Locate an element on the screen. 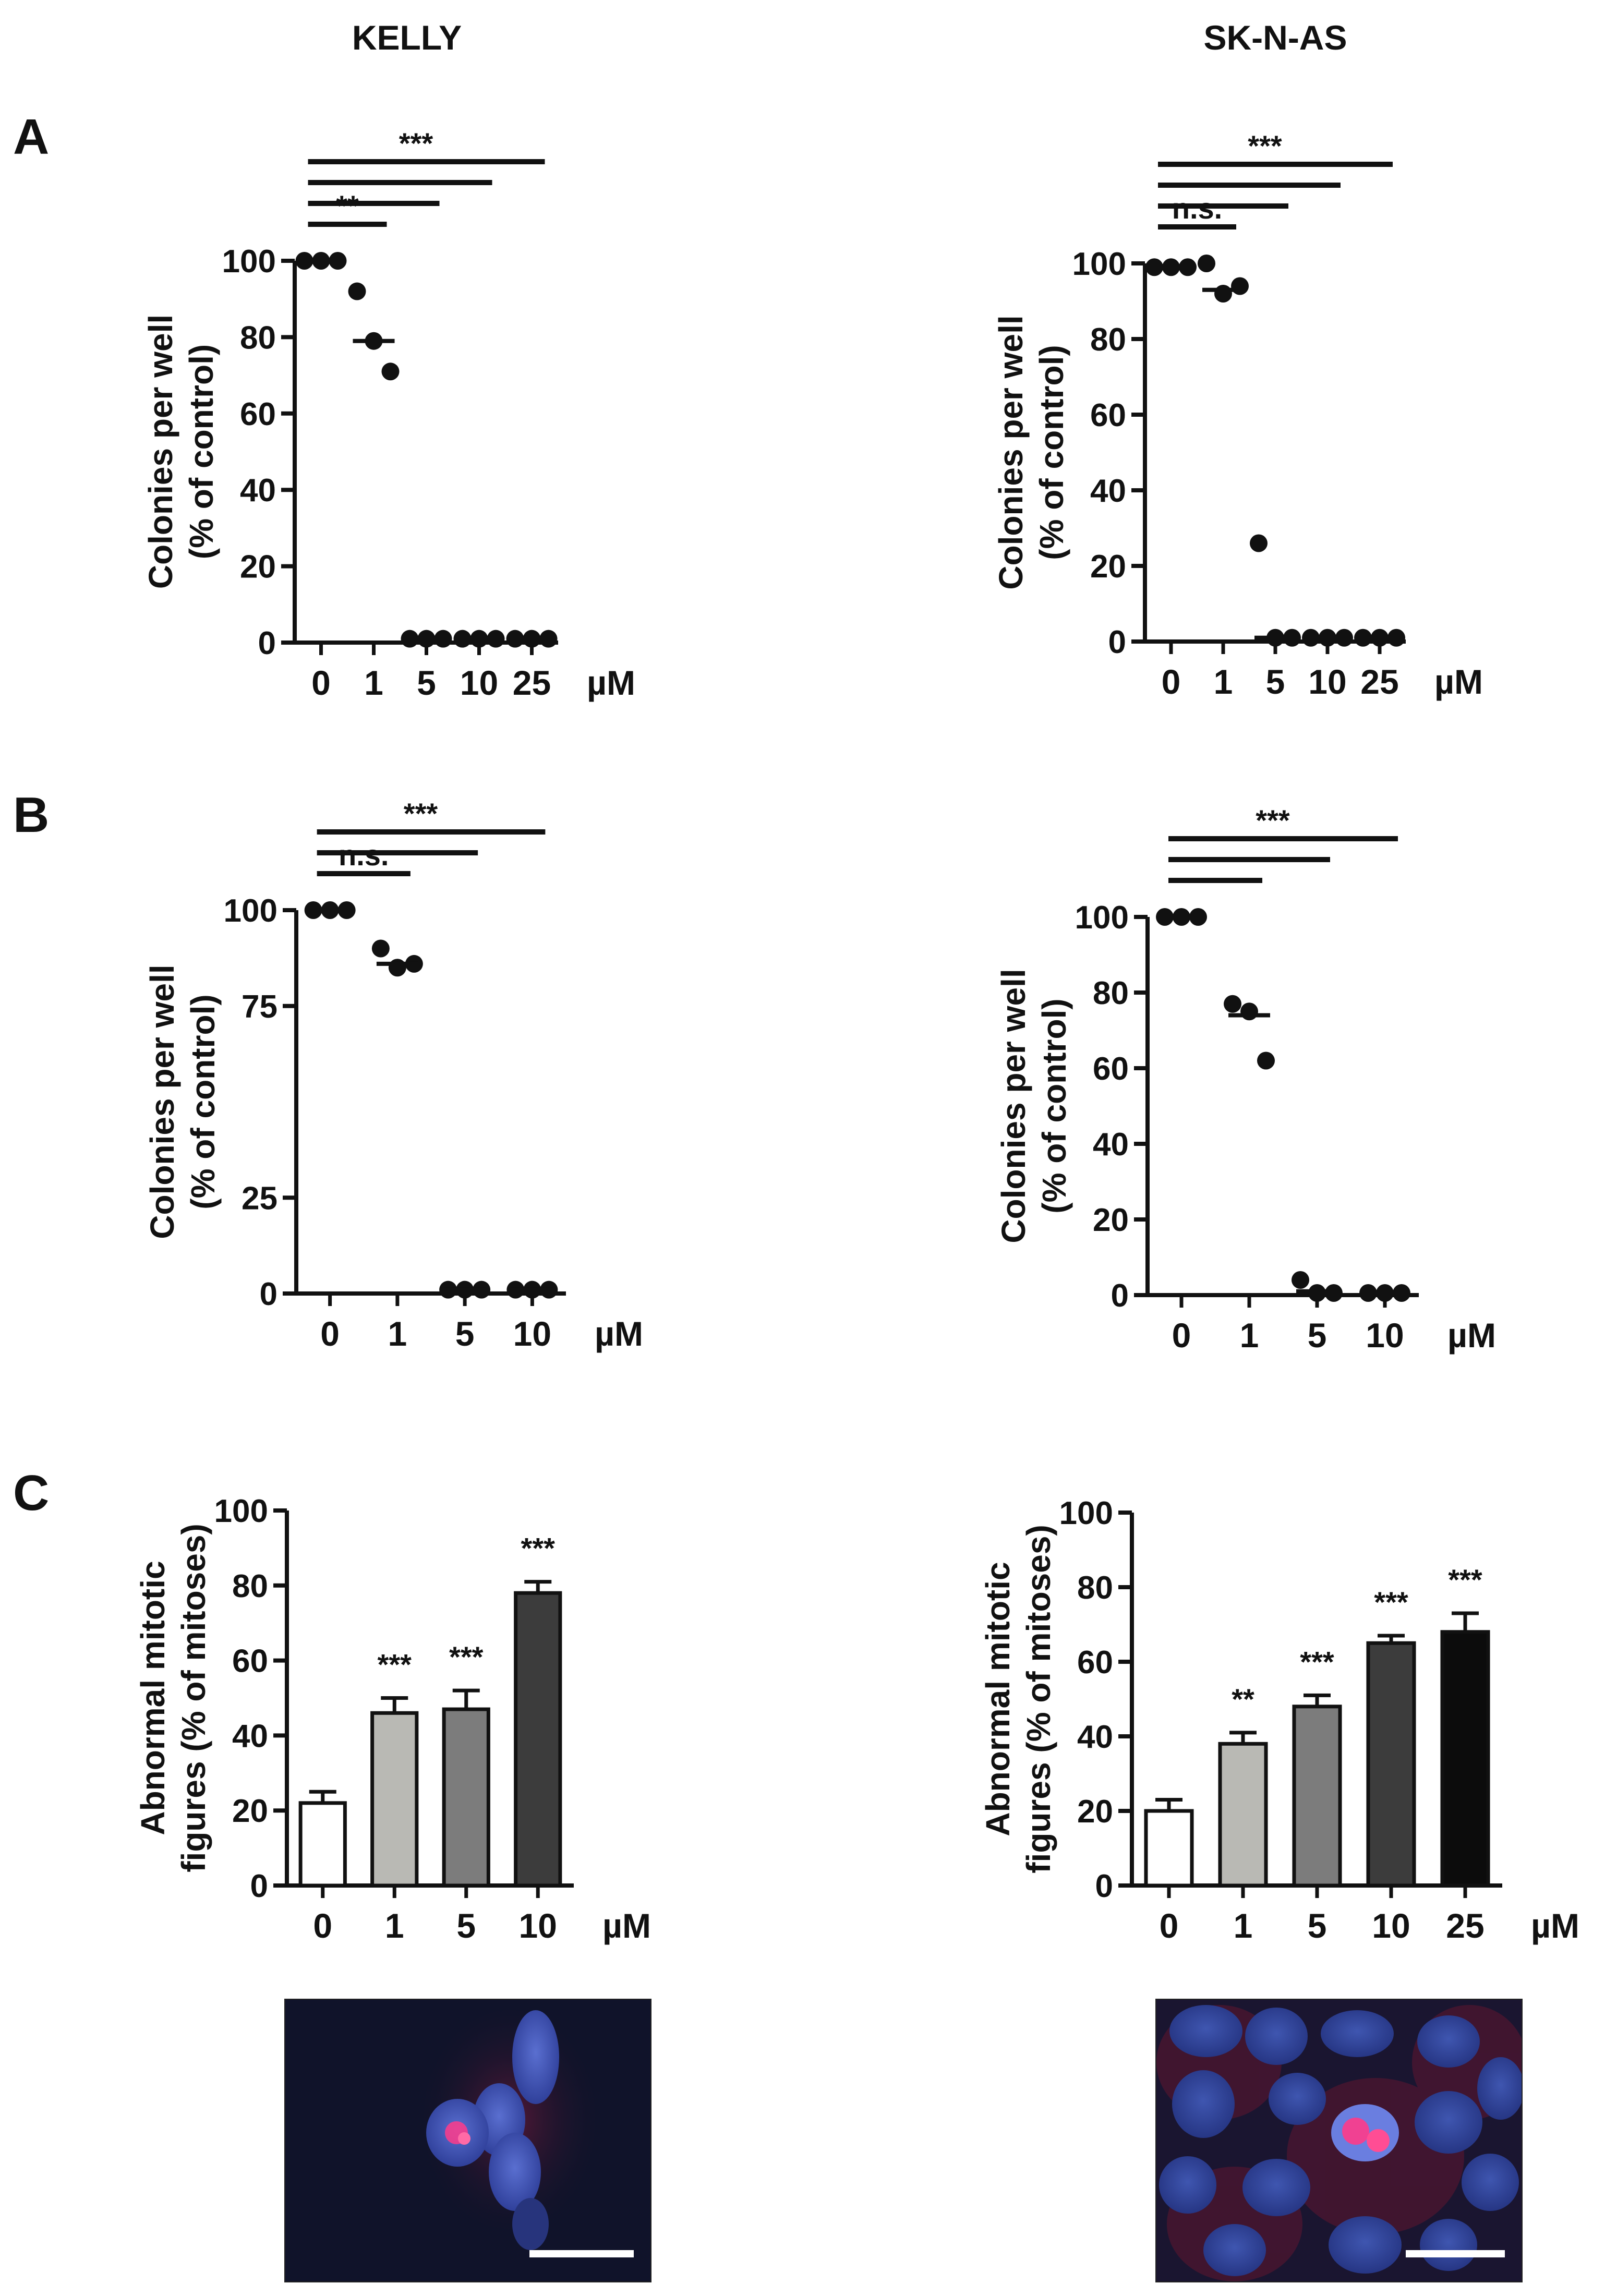 The height and width of the screenshot is (2296, 1605). mitotic-spot is located at coordinates (1378, 2140).